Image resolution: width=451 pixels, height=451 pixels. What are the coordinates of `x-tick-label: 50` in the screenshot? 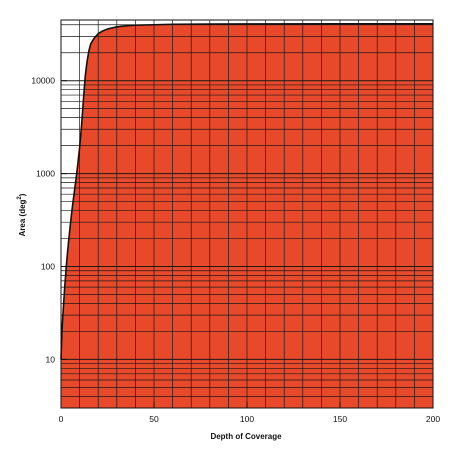 It's located at (154, 419).